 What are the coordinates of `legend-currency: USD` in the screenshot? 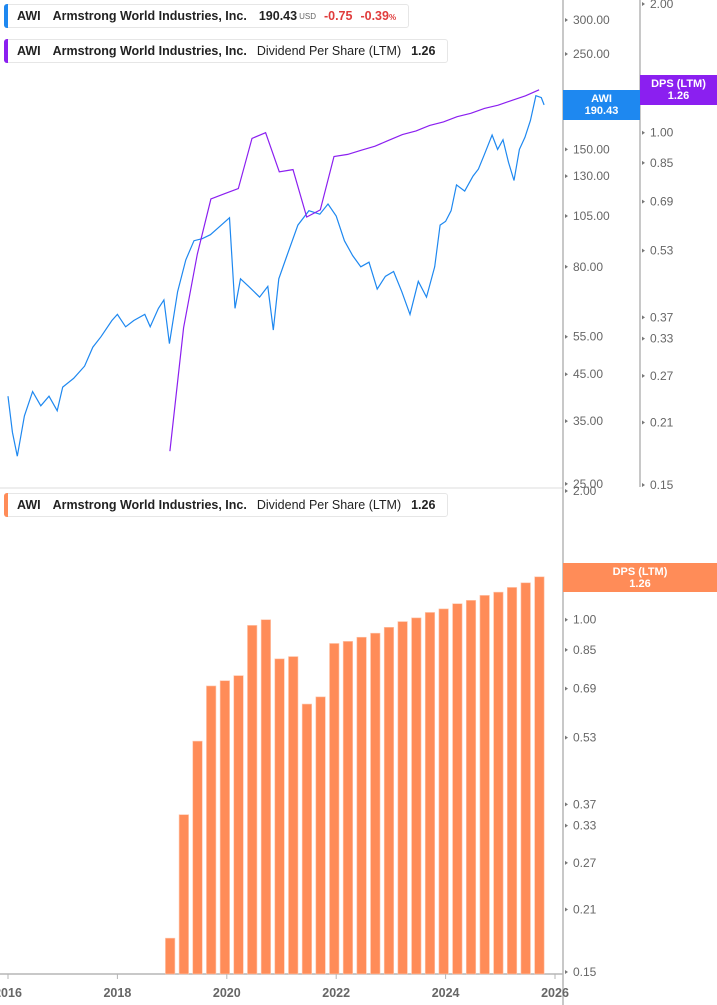 It's located at (307, 16).